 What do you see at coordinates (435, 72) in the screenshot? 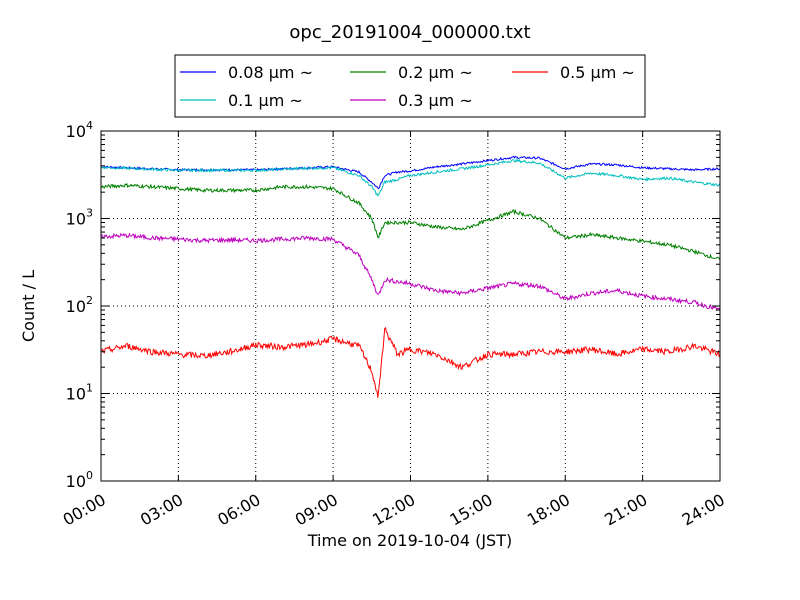
I see `legend-label: 0.2 μm ~` at bounding box center [435, 72].